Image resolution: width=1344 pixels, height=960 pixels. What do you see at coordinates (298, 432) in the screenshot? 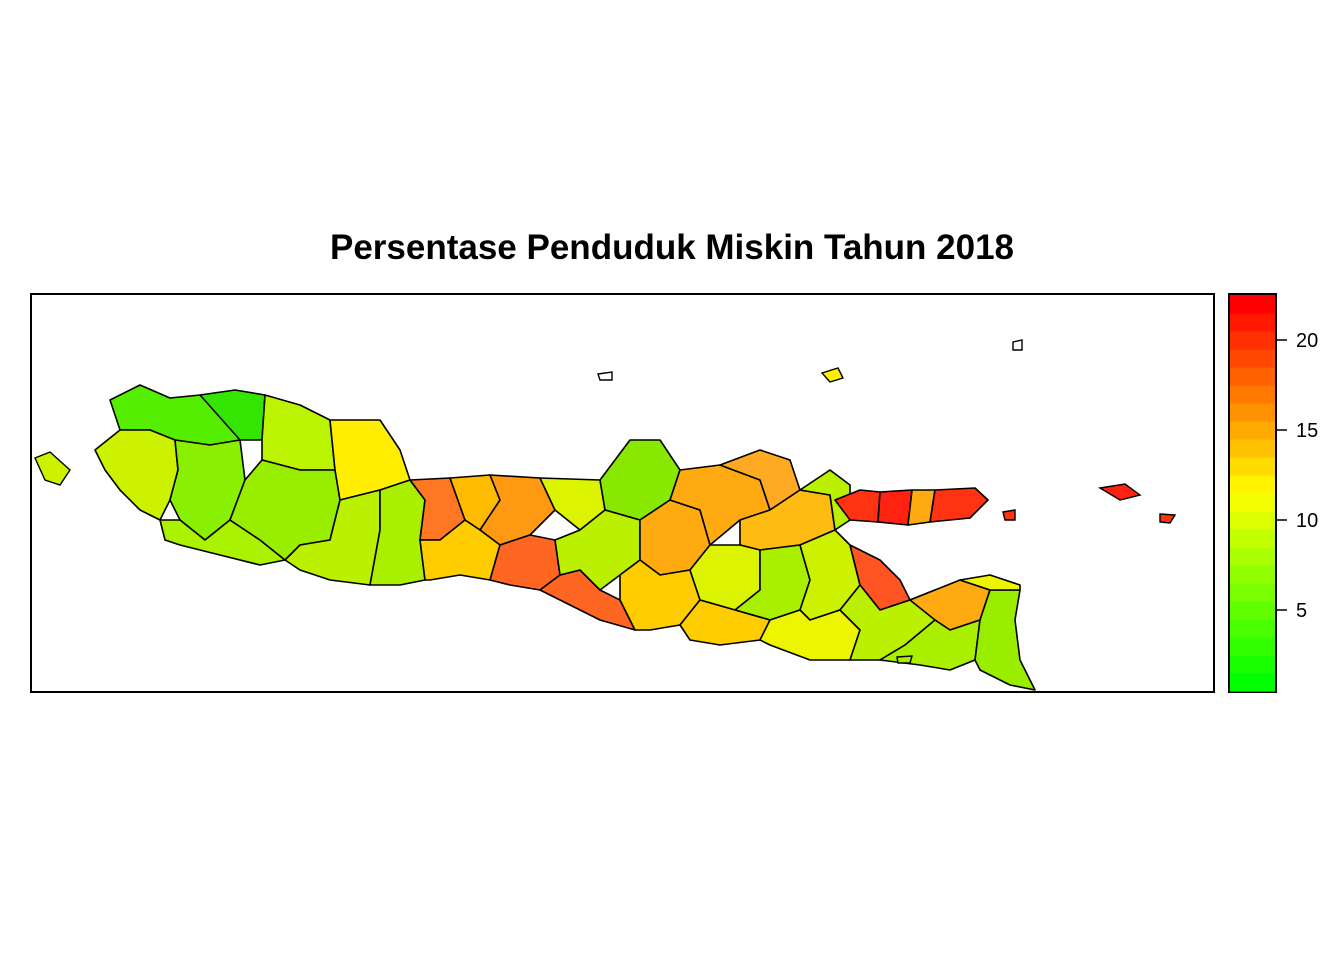
I see `region-karawang` at bounding box center [298, 432].